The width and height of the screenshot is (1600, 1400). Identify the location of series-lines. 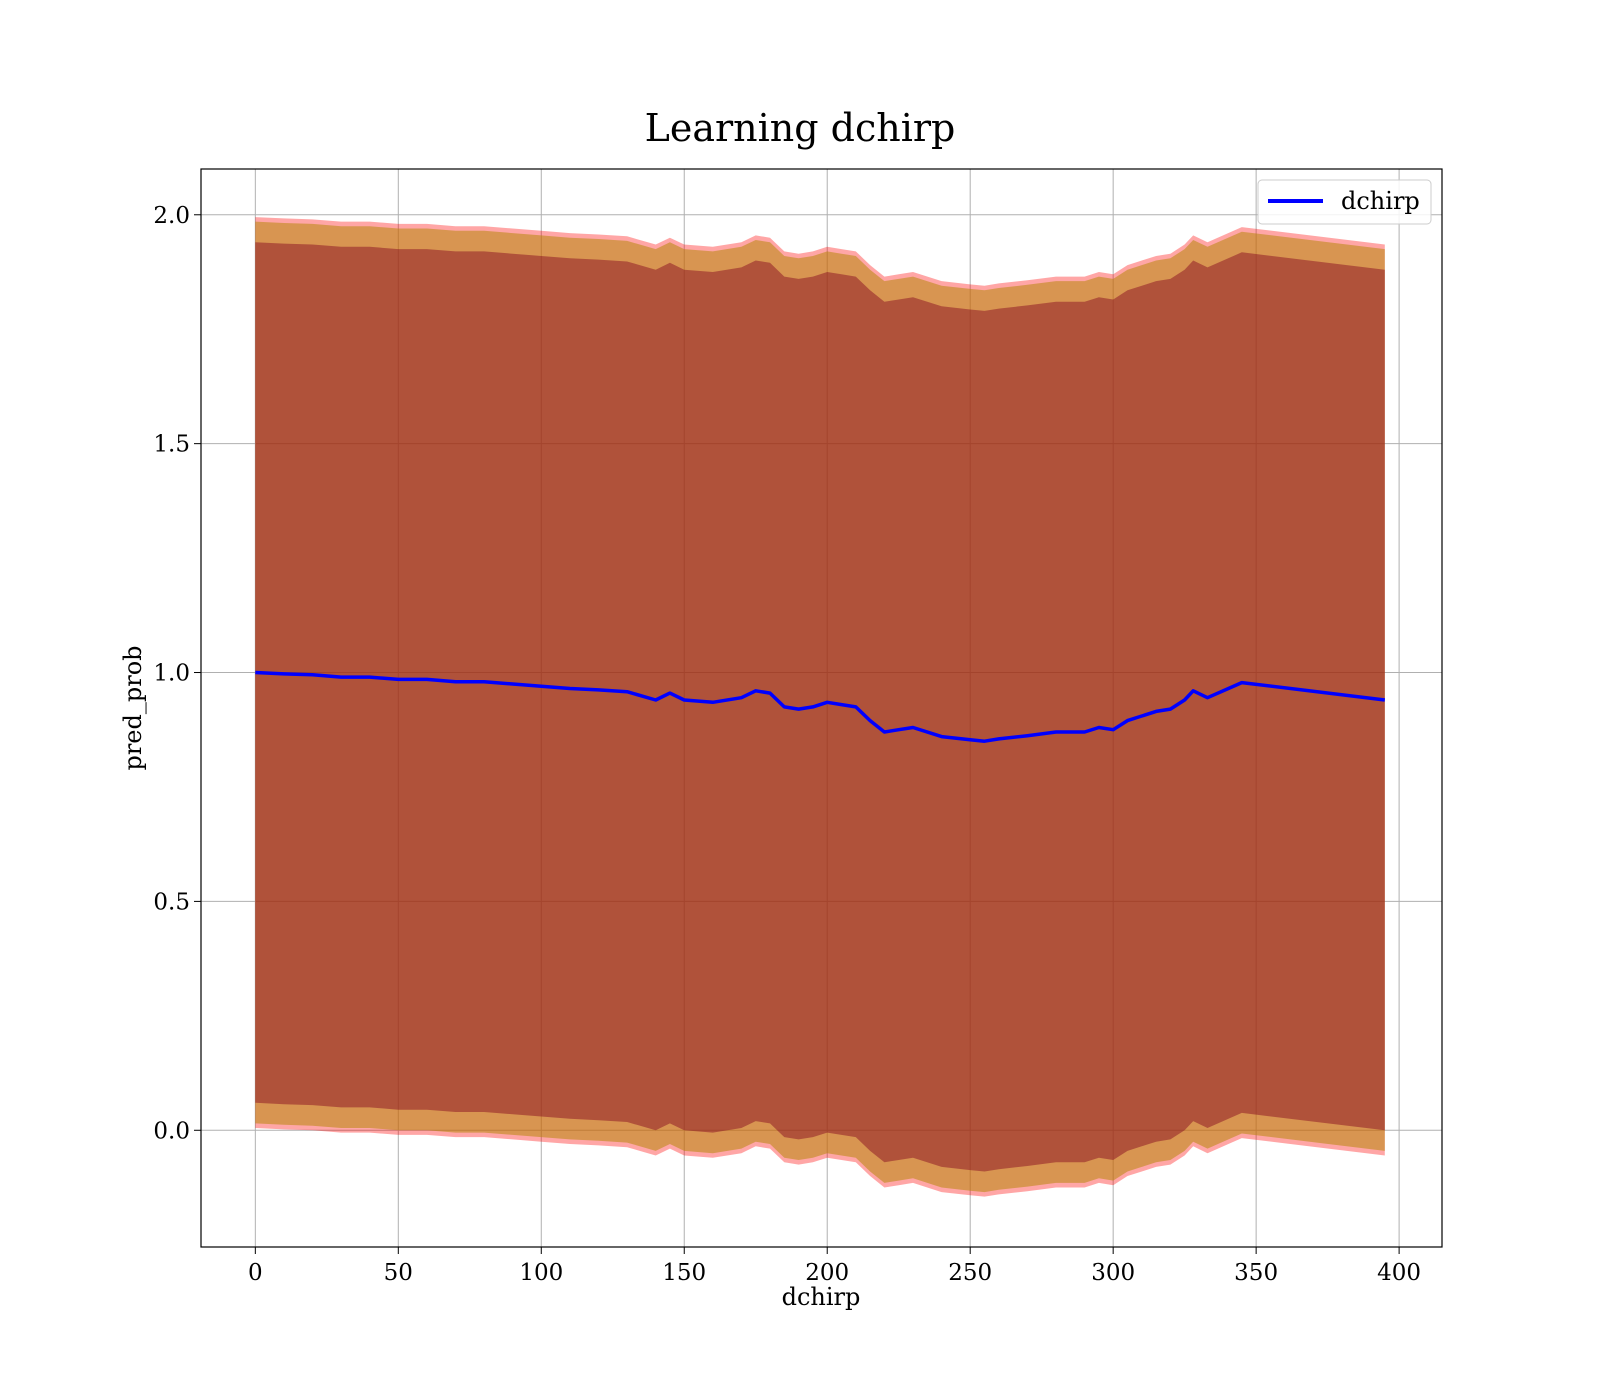
(820, 706).